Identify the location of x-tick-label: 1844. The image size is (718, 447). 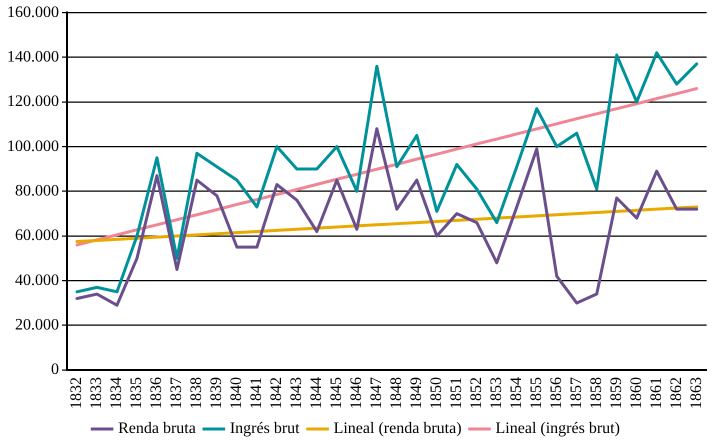
(317, 393).